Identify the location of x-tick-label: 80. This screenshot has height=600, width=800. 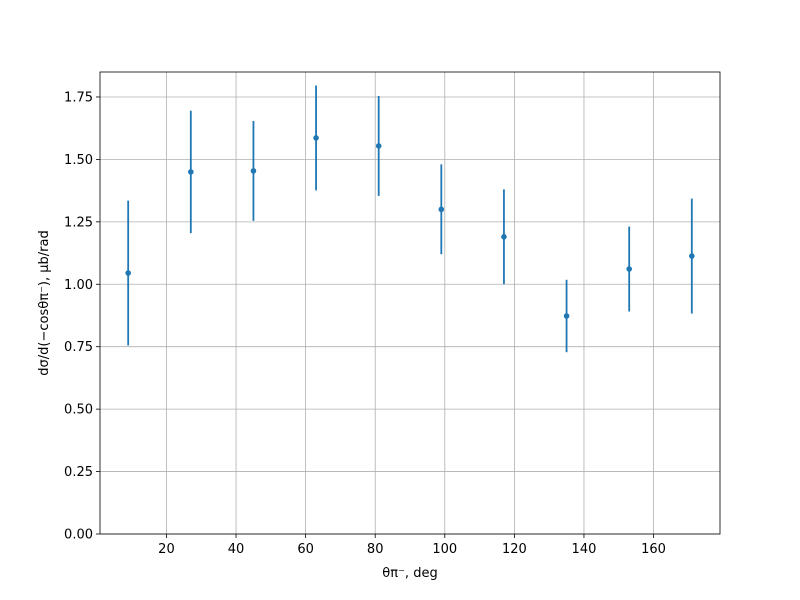
(375, 549).